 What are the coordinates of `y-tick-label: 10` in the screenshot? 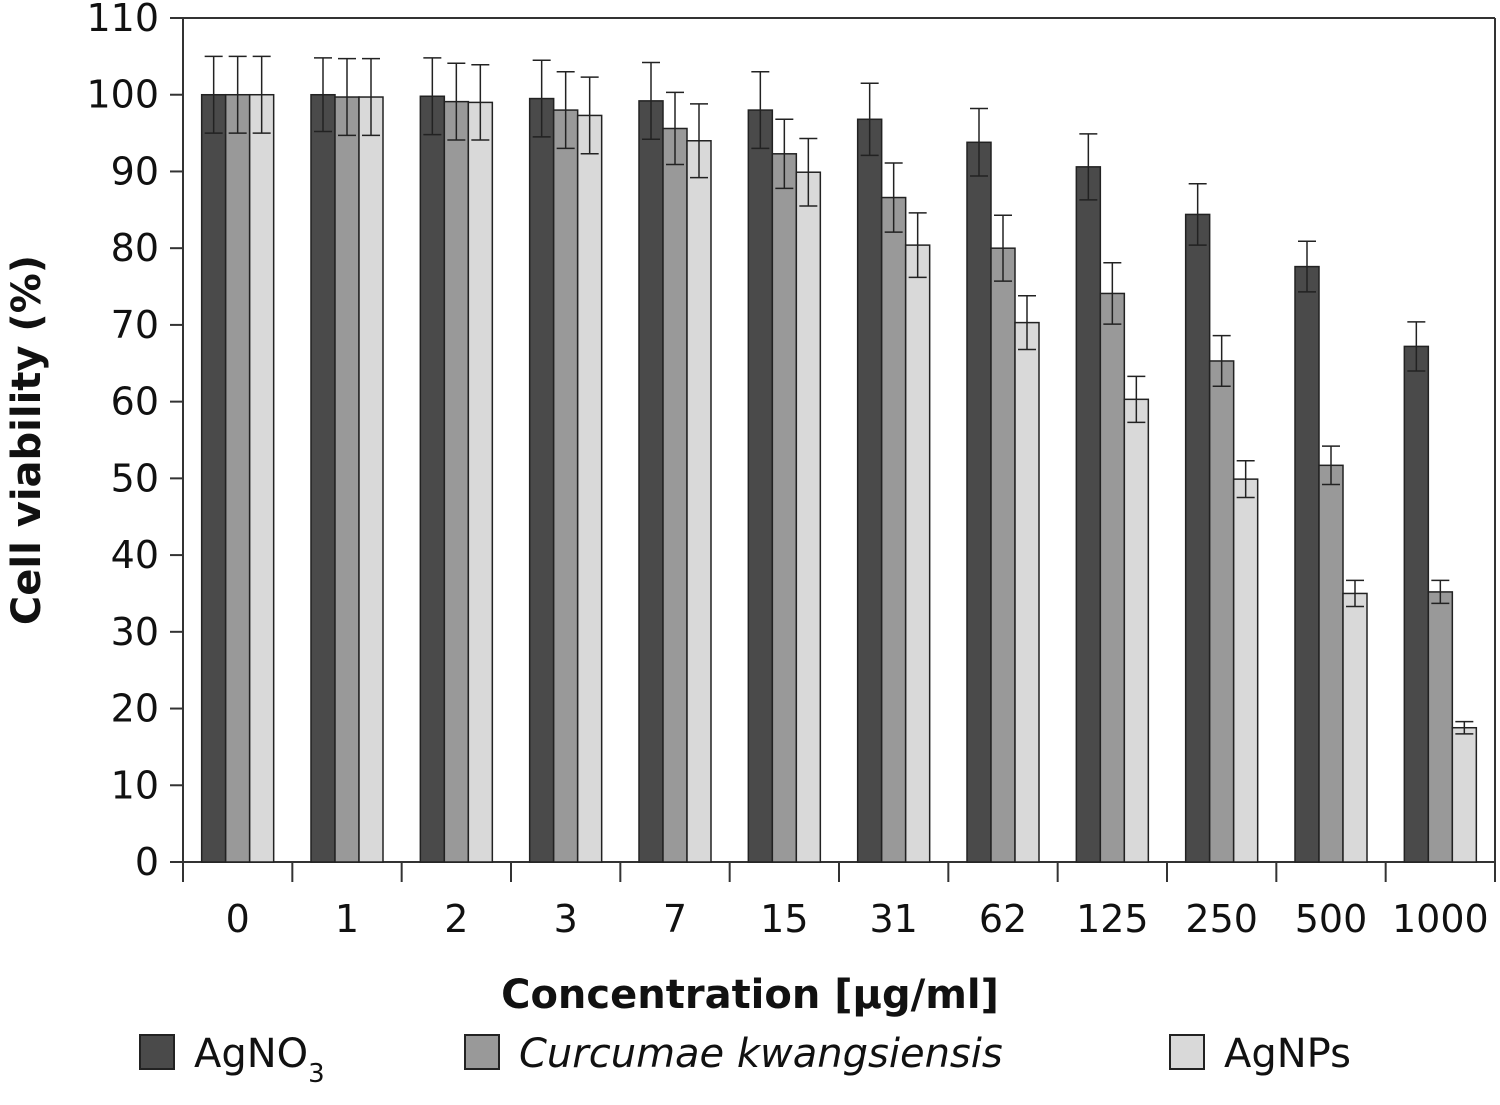 It's located at (135, 785).